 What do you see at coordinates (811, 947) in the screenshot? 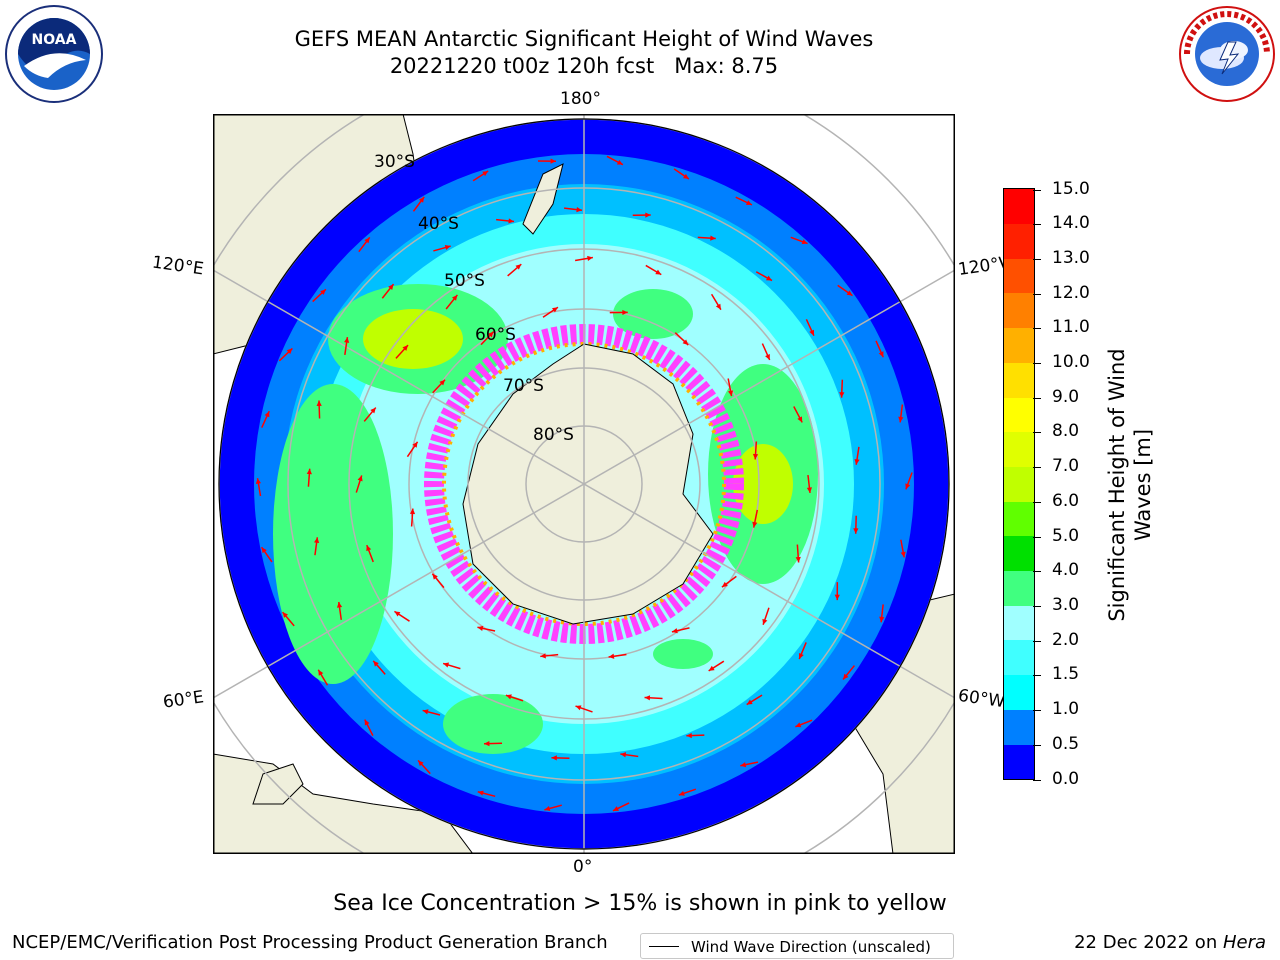
I see `legend-label: Wind Wave Direction (unscaled)` at bounding box center [811, 947].